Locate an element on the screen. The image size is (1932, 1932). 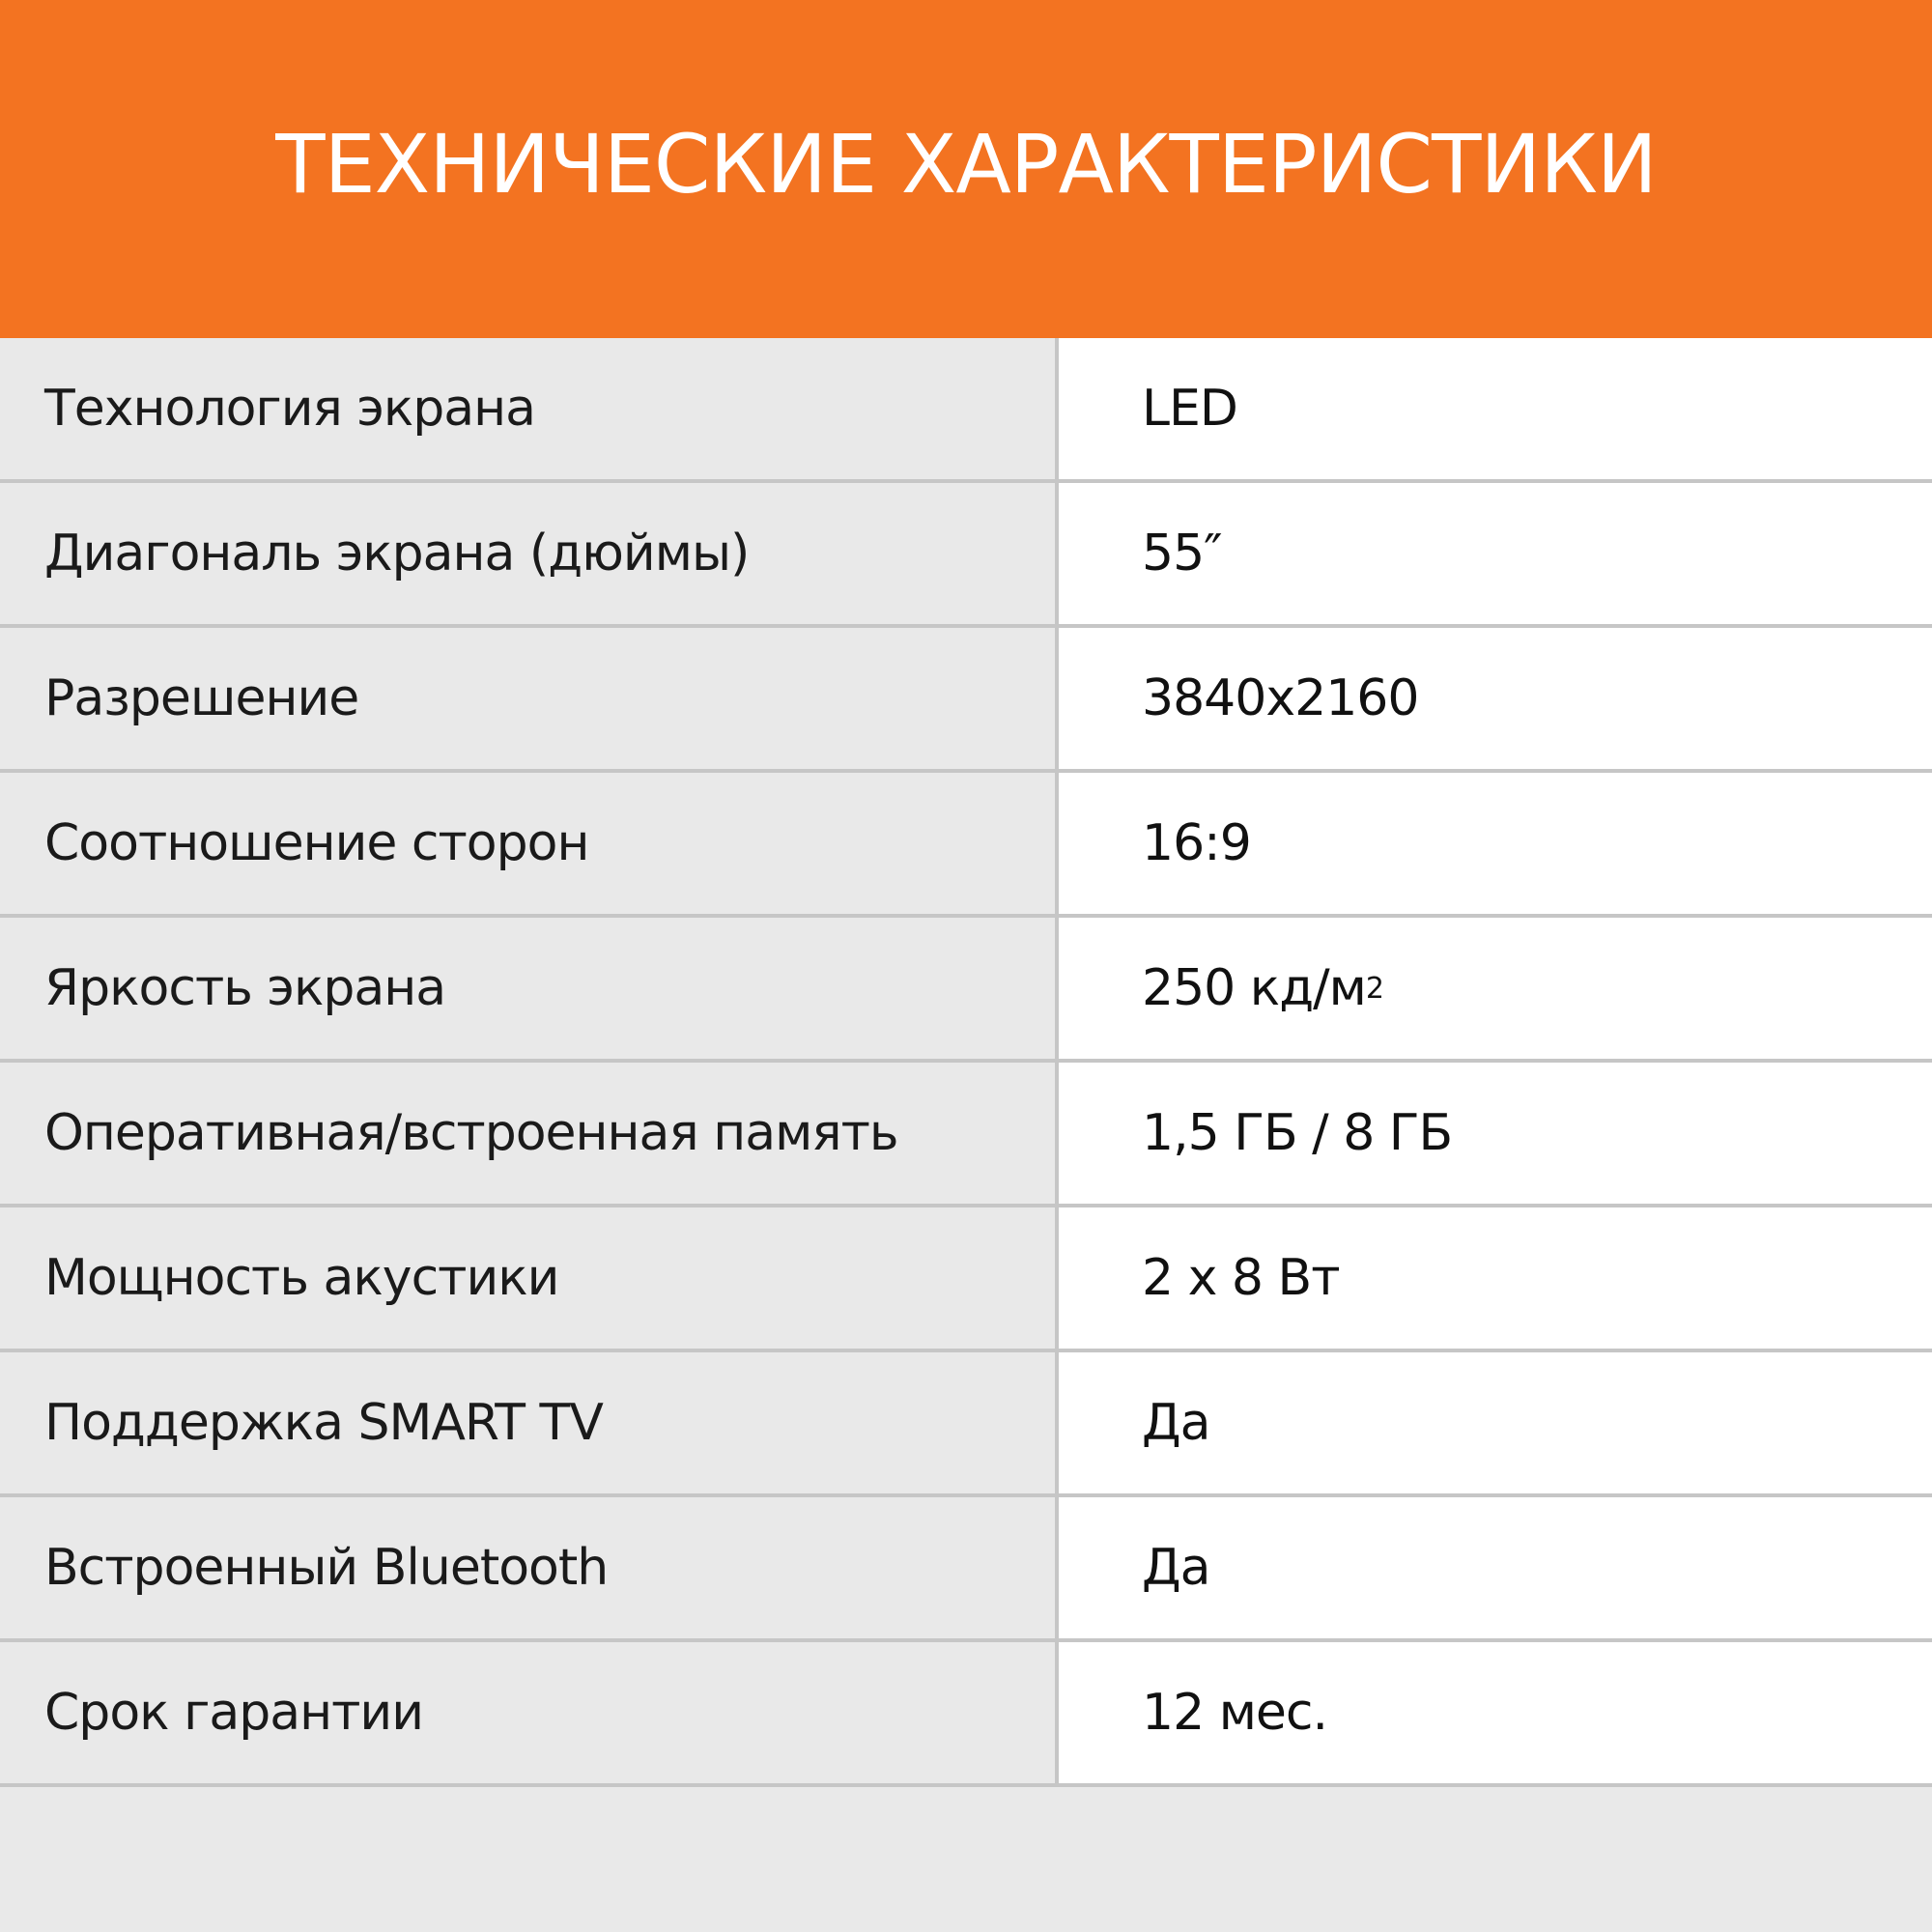
spec-value-text: LED is located at coordinates (1190, 409).